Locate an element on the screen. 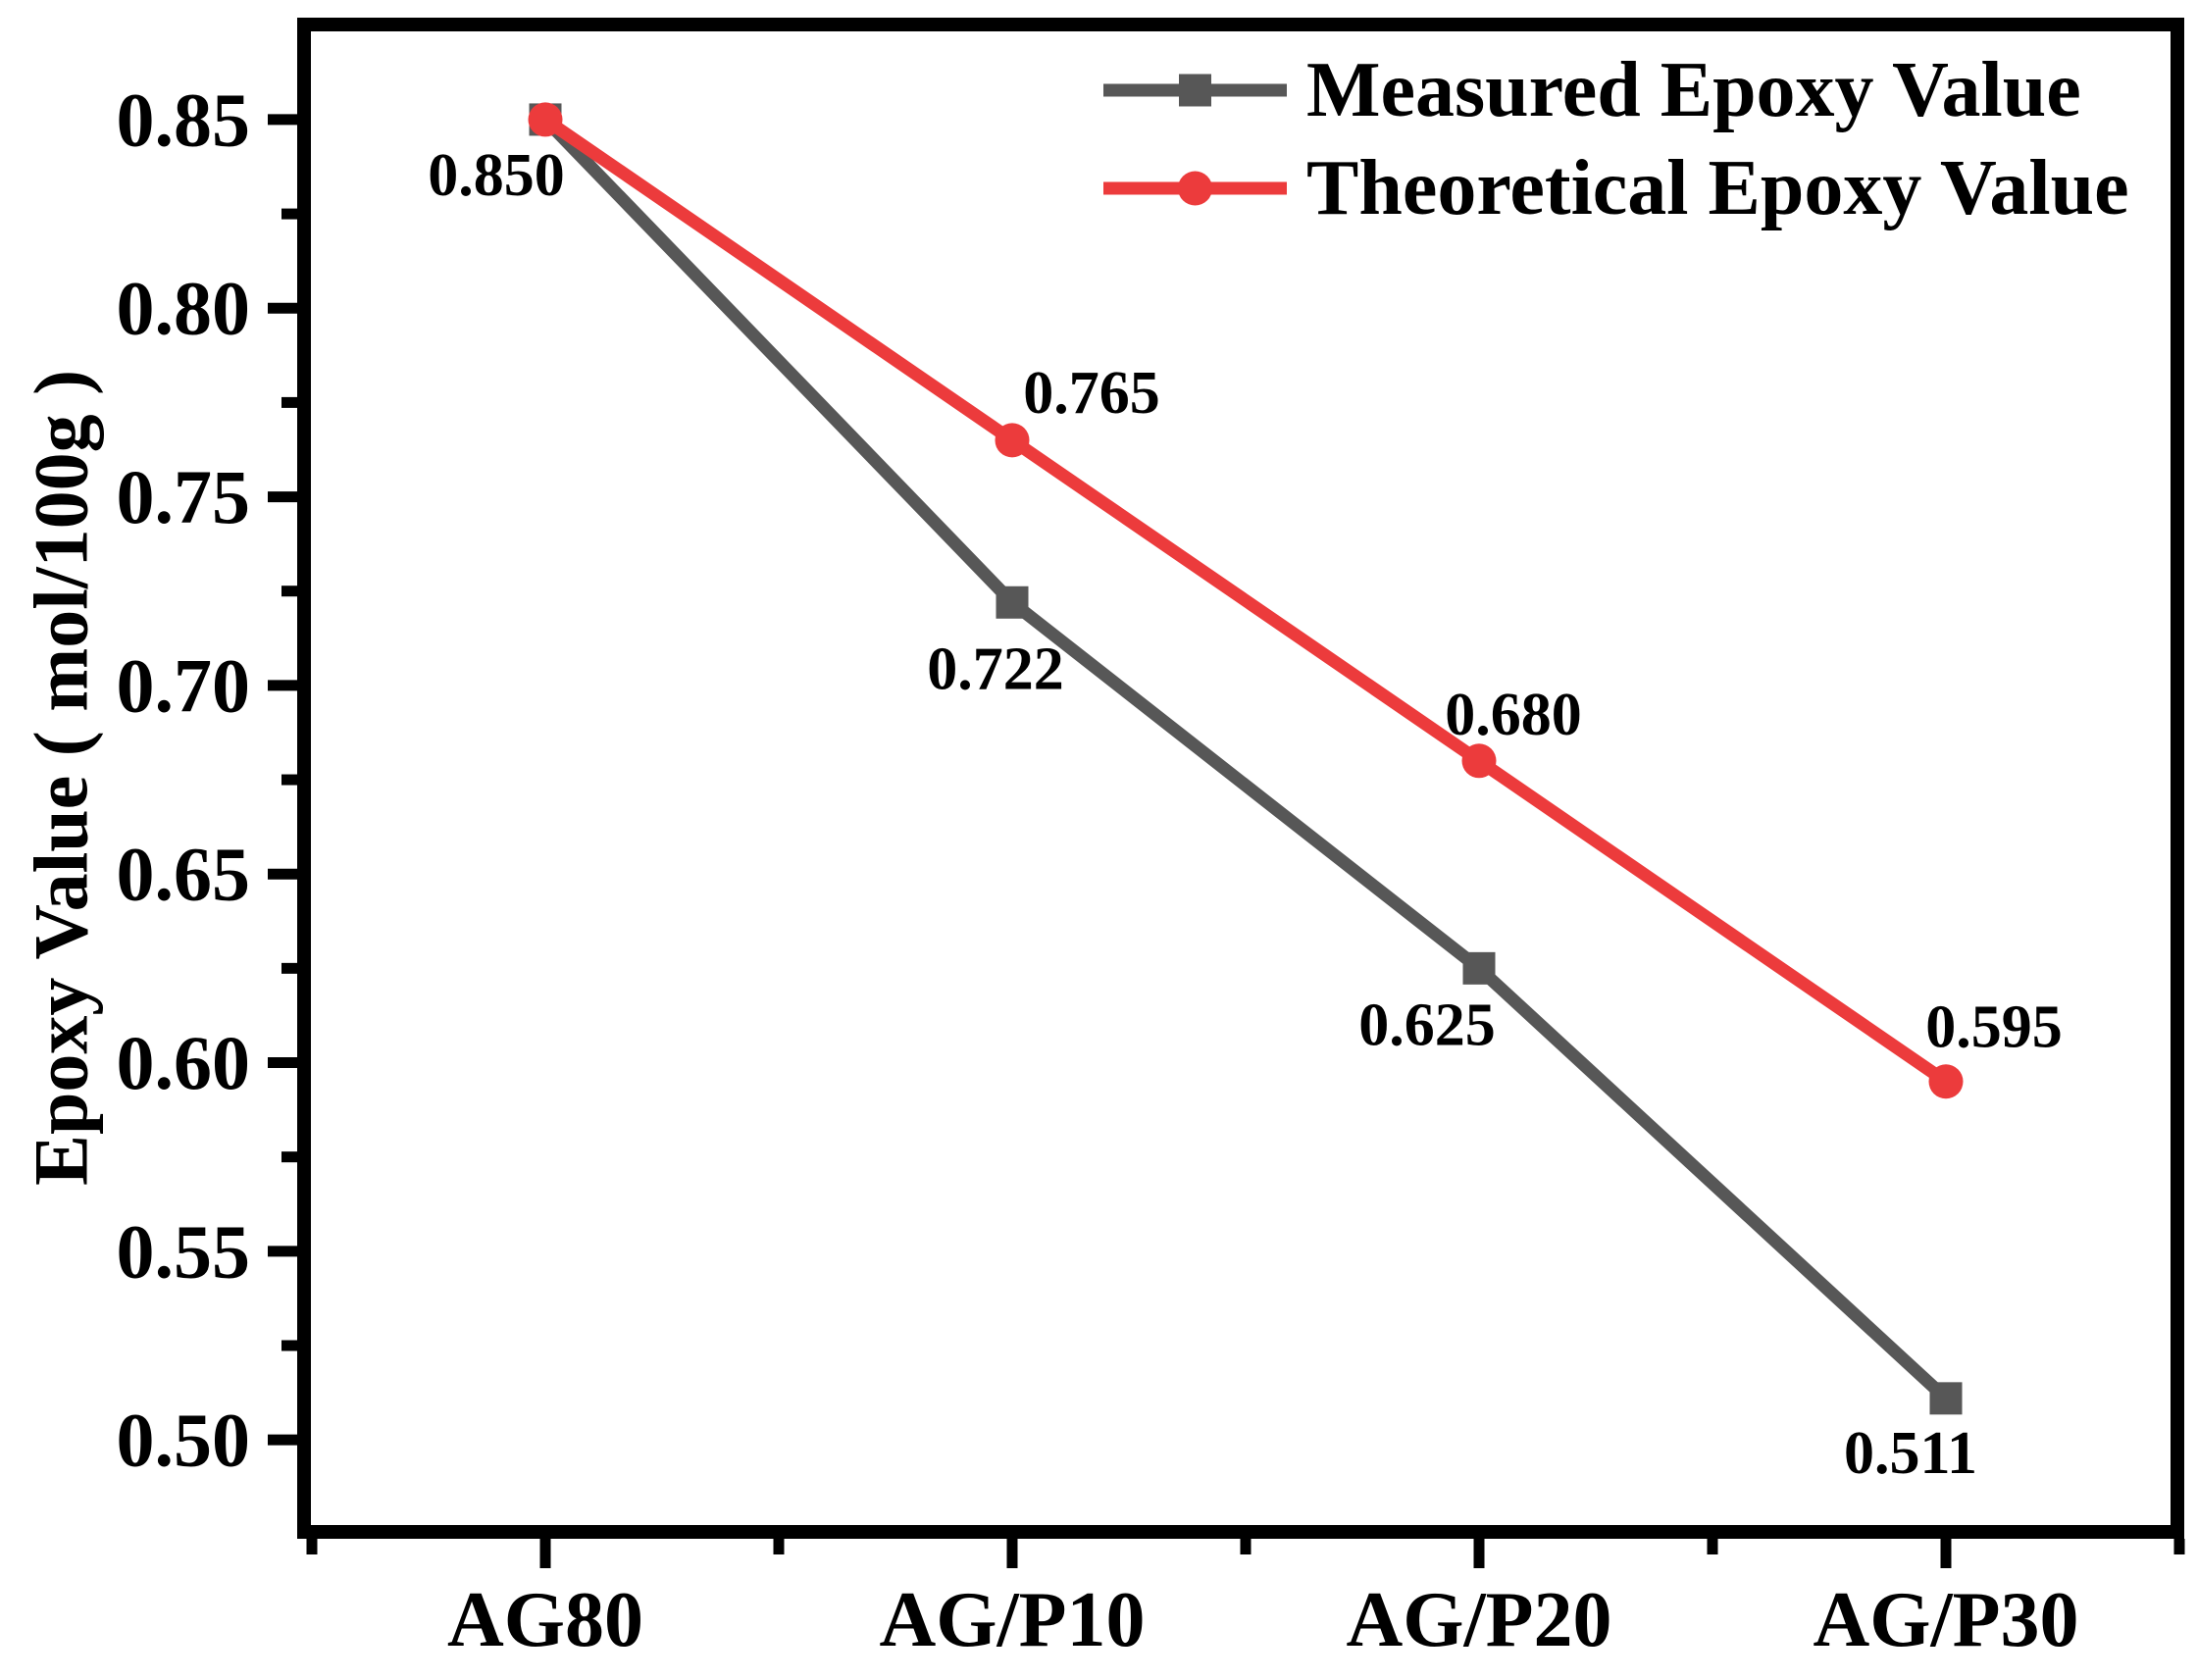 The height and width of the screenshot is (1680, 2197). y-tick-label: 0.65 is located at coordinates (184, 874).